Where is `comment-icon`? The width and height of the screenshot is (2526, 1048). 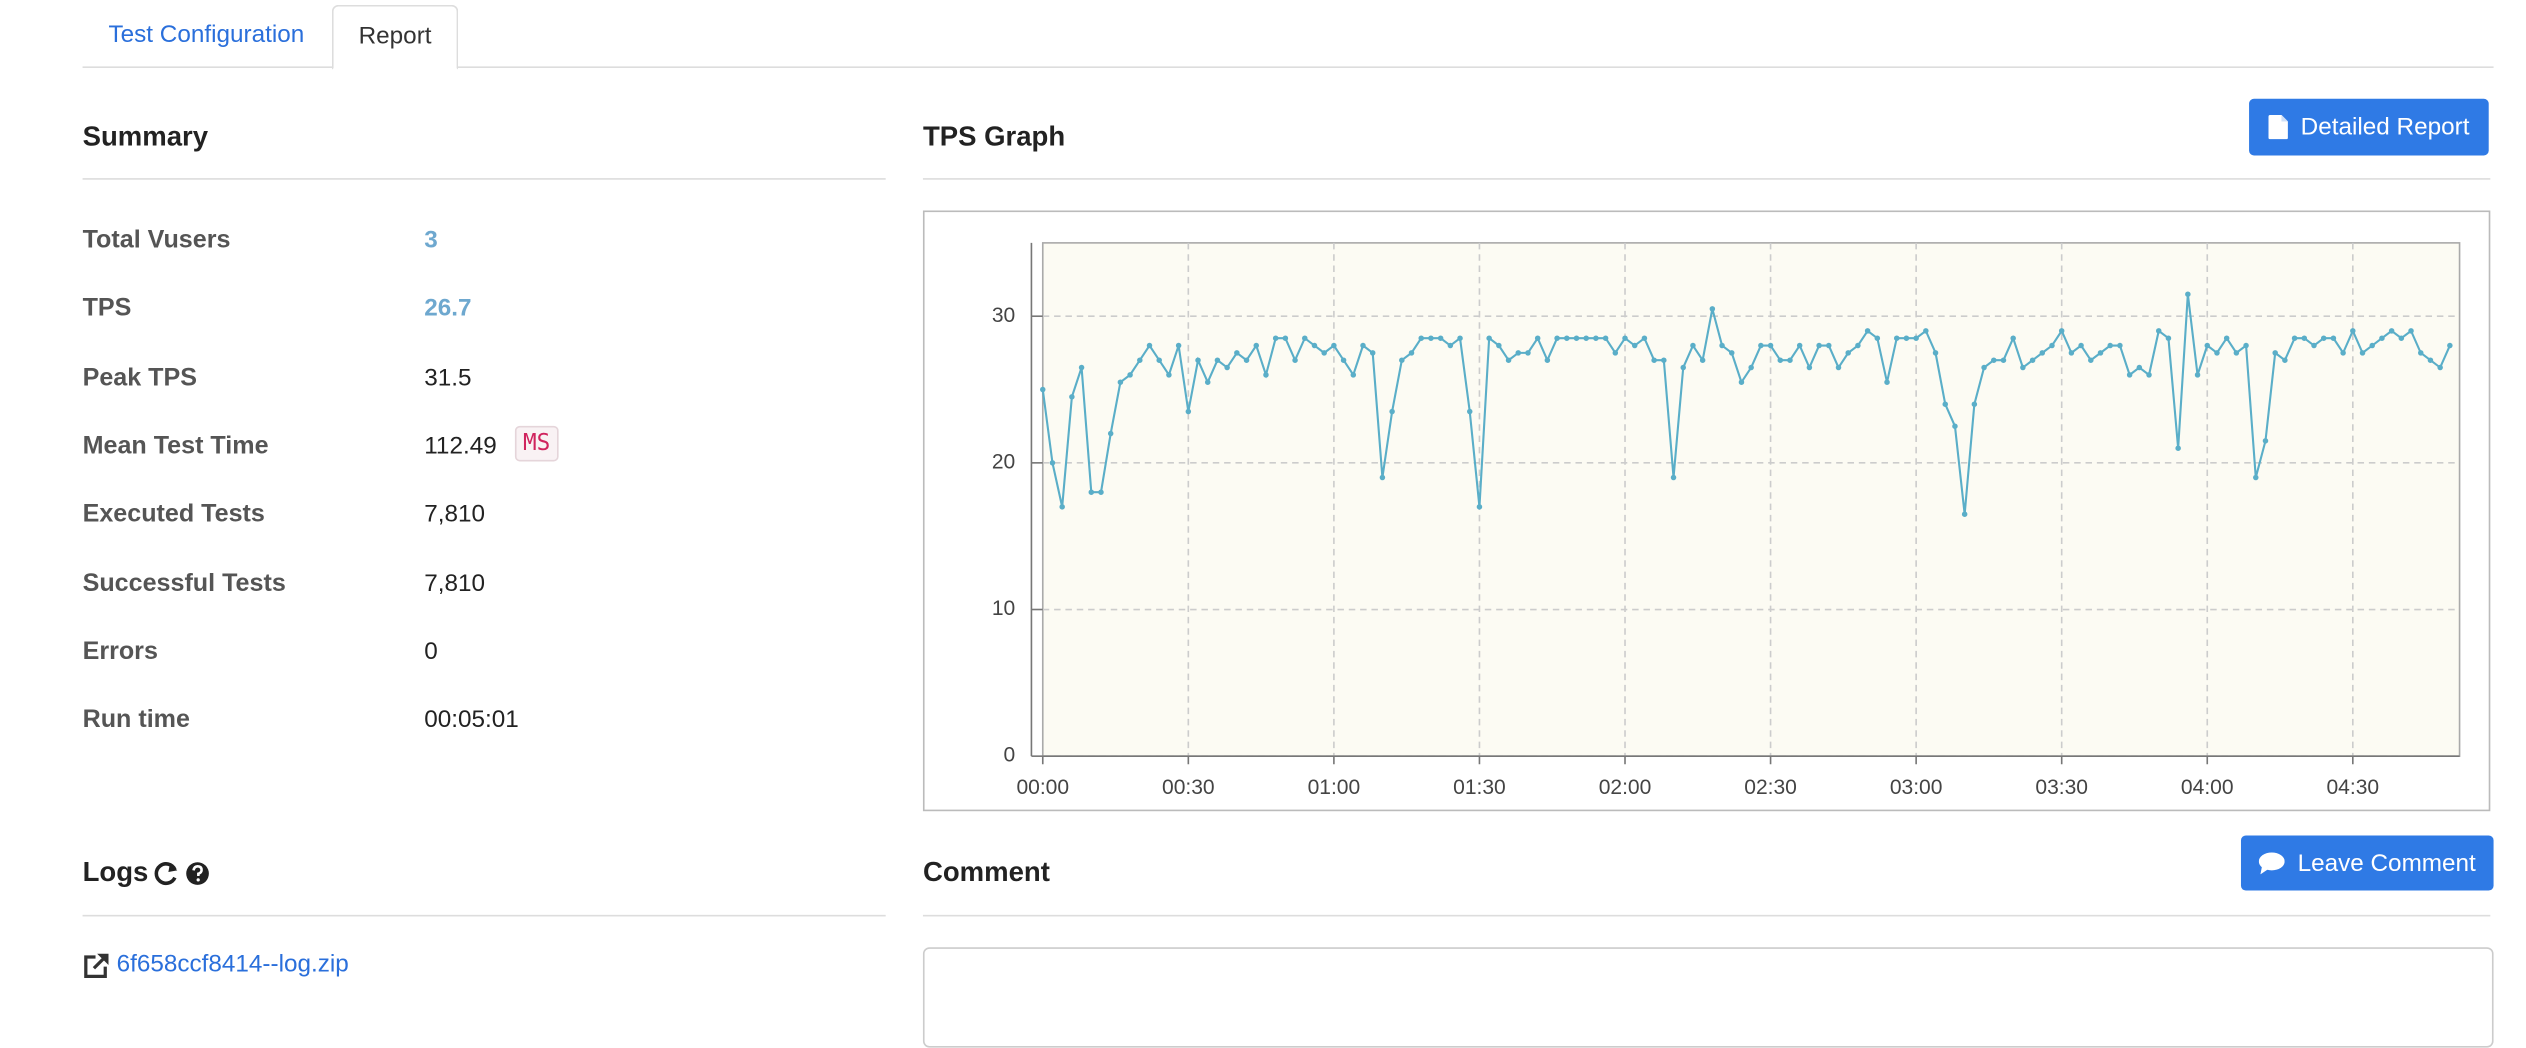
comment-icon is located at coordinates (2271, 863).